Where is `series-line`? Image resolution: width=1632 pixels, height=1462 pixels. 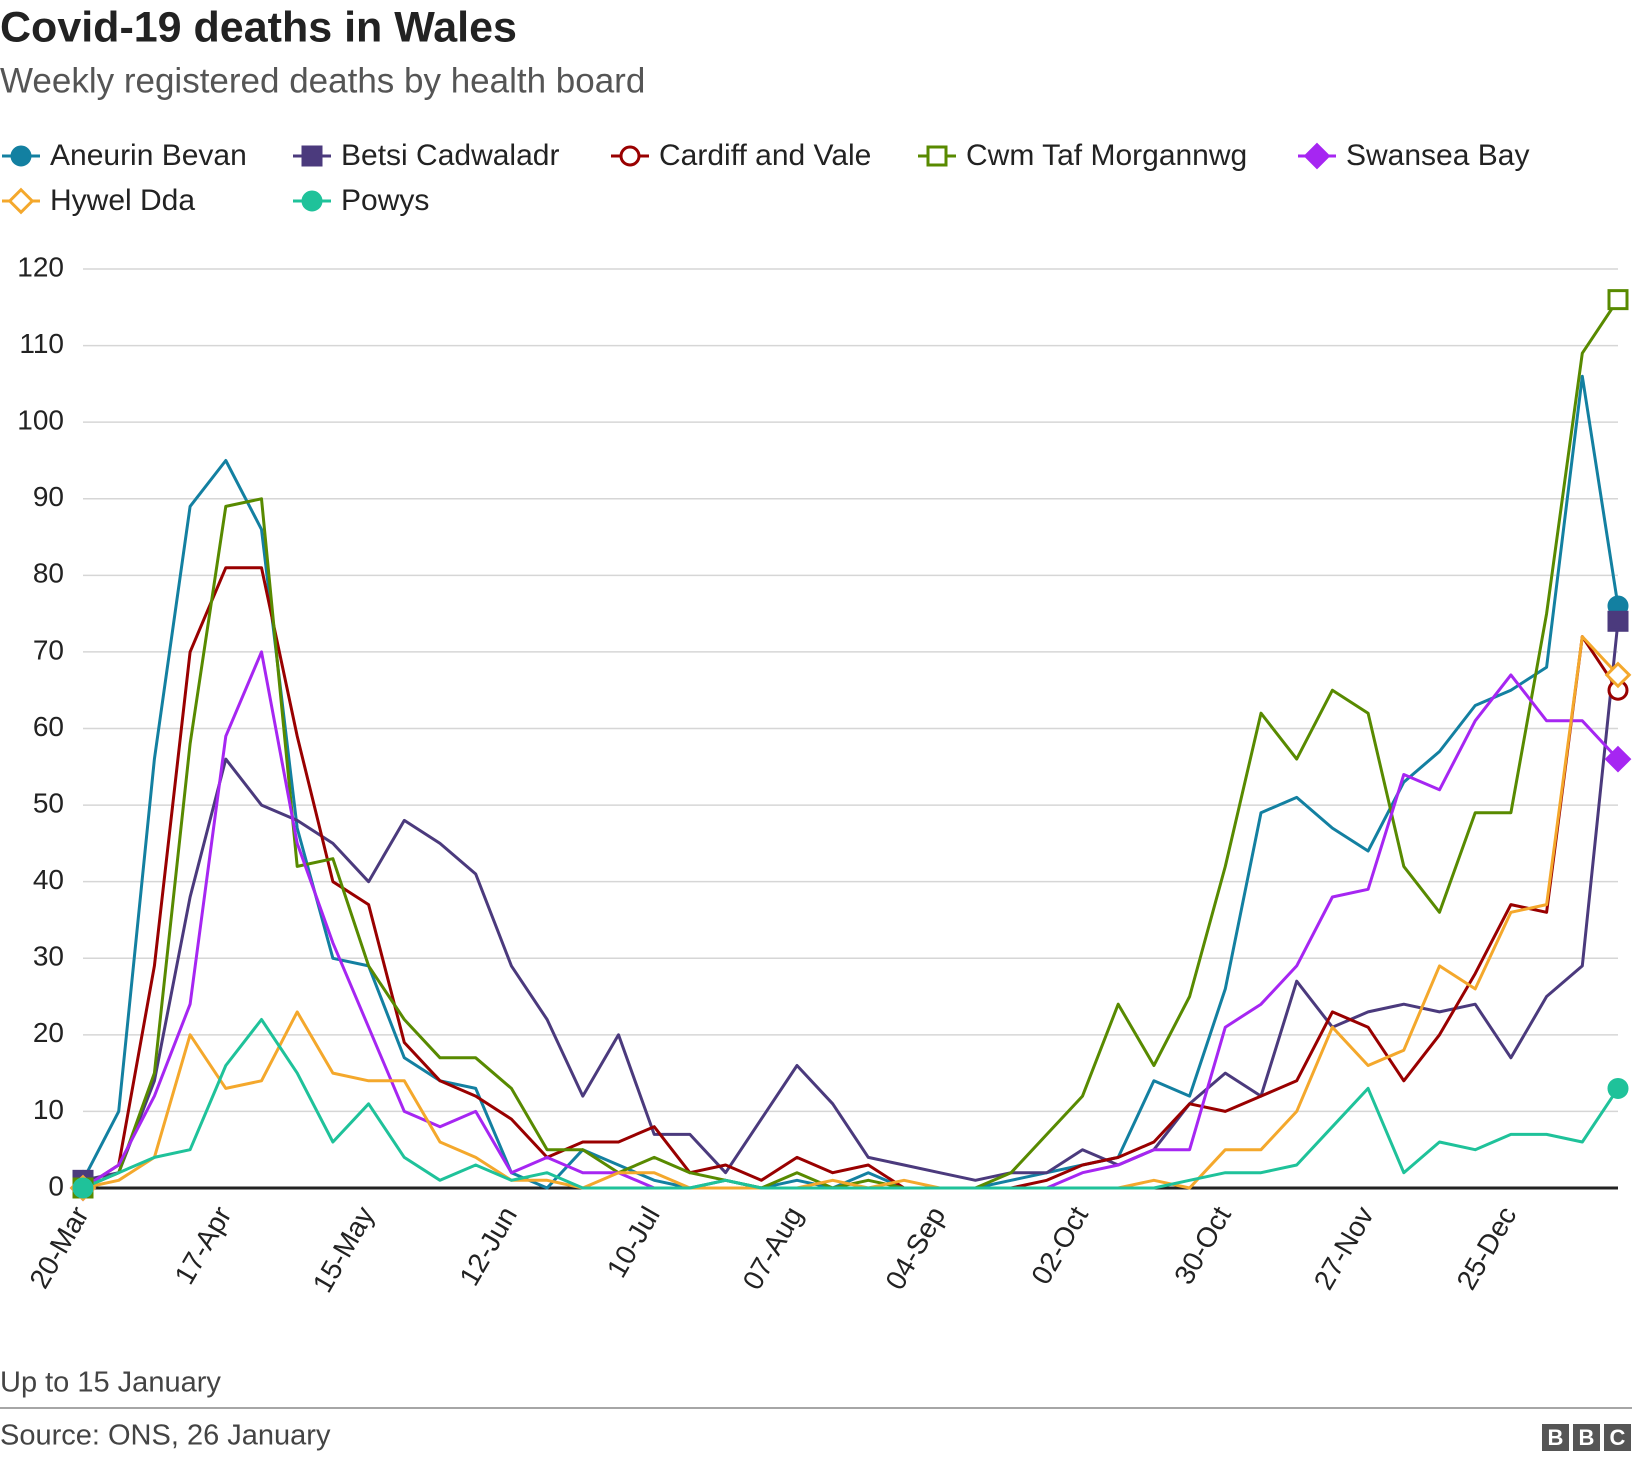 series-line is located at coordinates (851, 1104).